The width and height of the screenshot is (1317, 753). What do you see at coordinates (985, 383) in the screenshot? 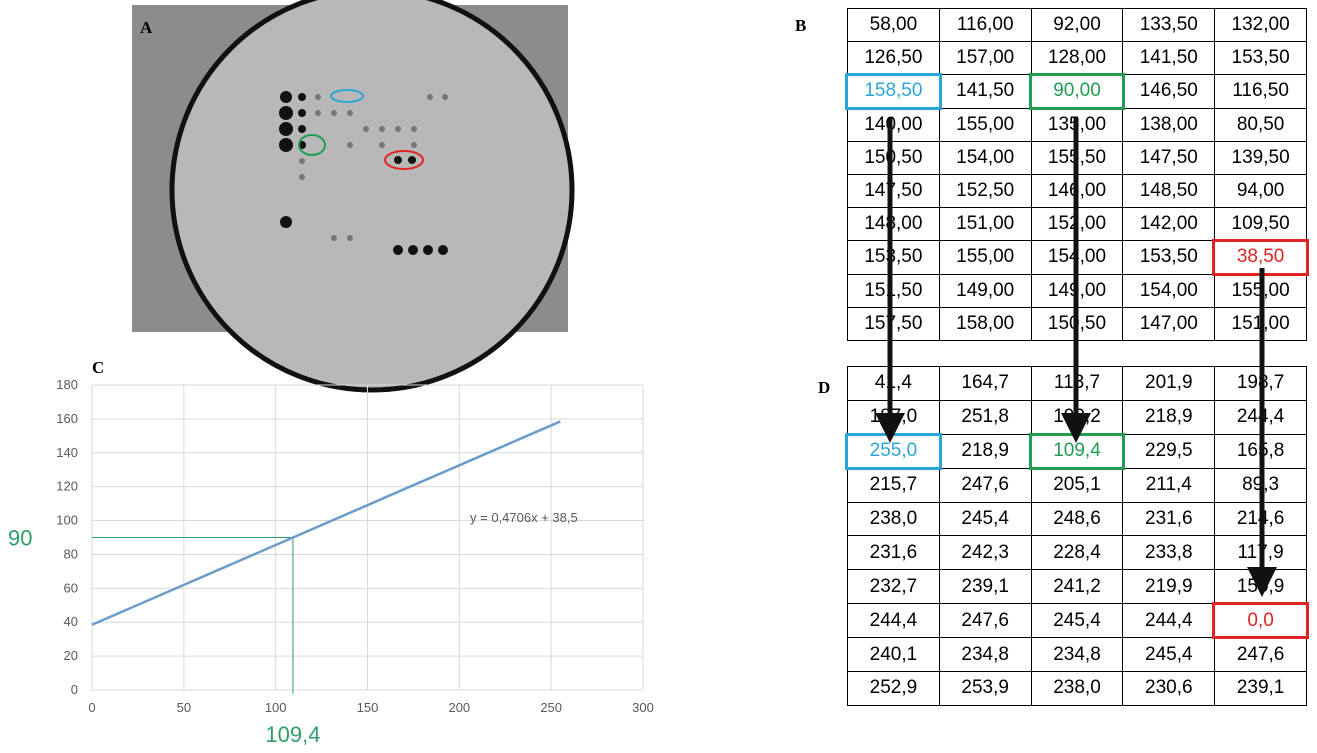
I see `cell: 164,7` at bounding box center [985, 383].